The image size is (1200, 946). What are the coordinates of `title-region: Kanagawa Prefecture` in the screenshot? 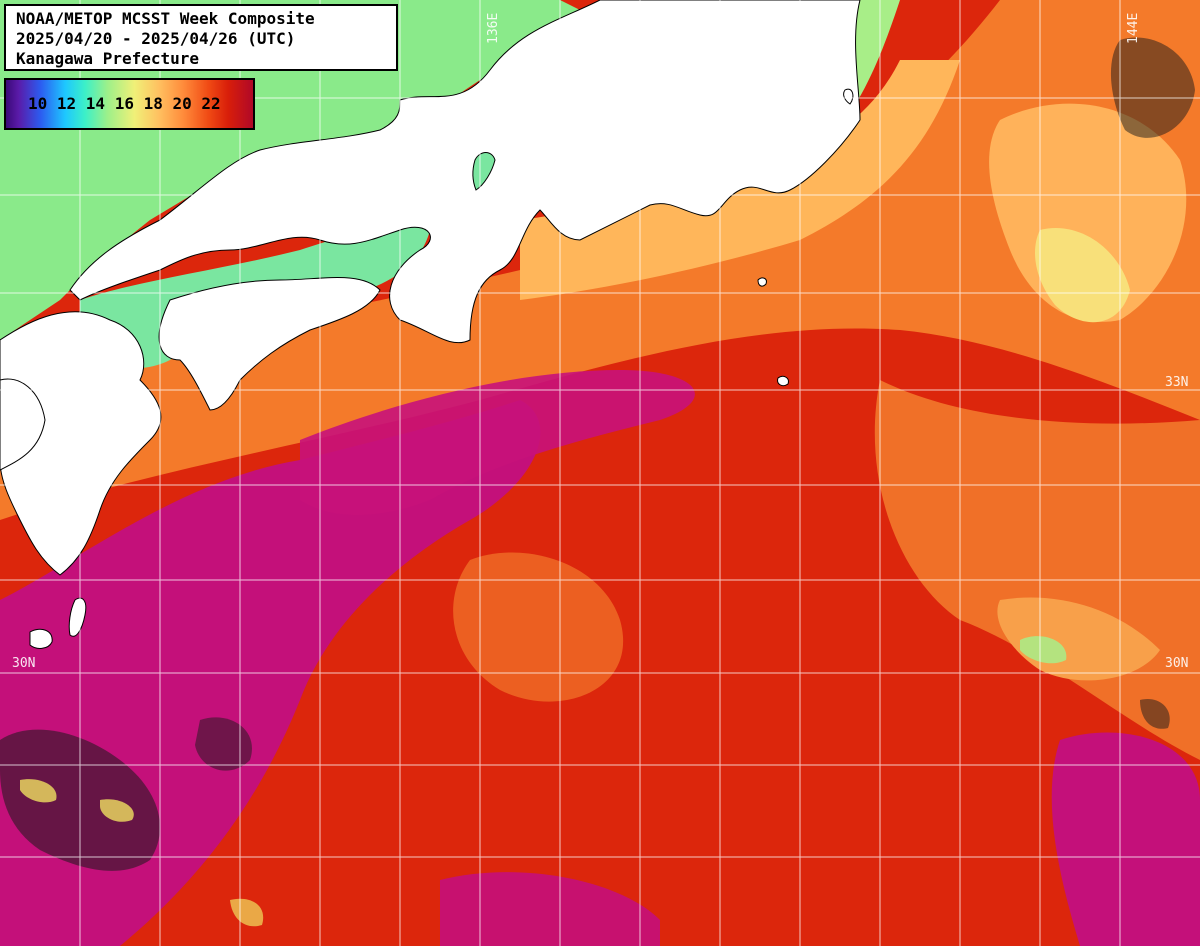 It's located at (108, 58).